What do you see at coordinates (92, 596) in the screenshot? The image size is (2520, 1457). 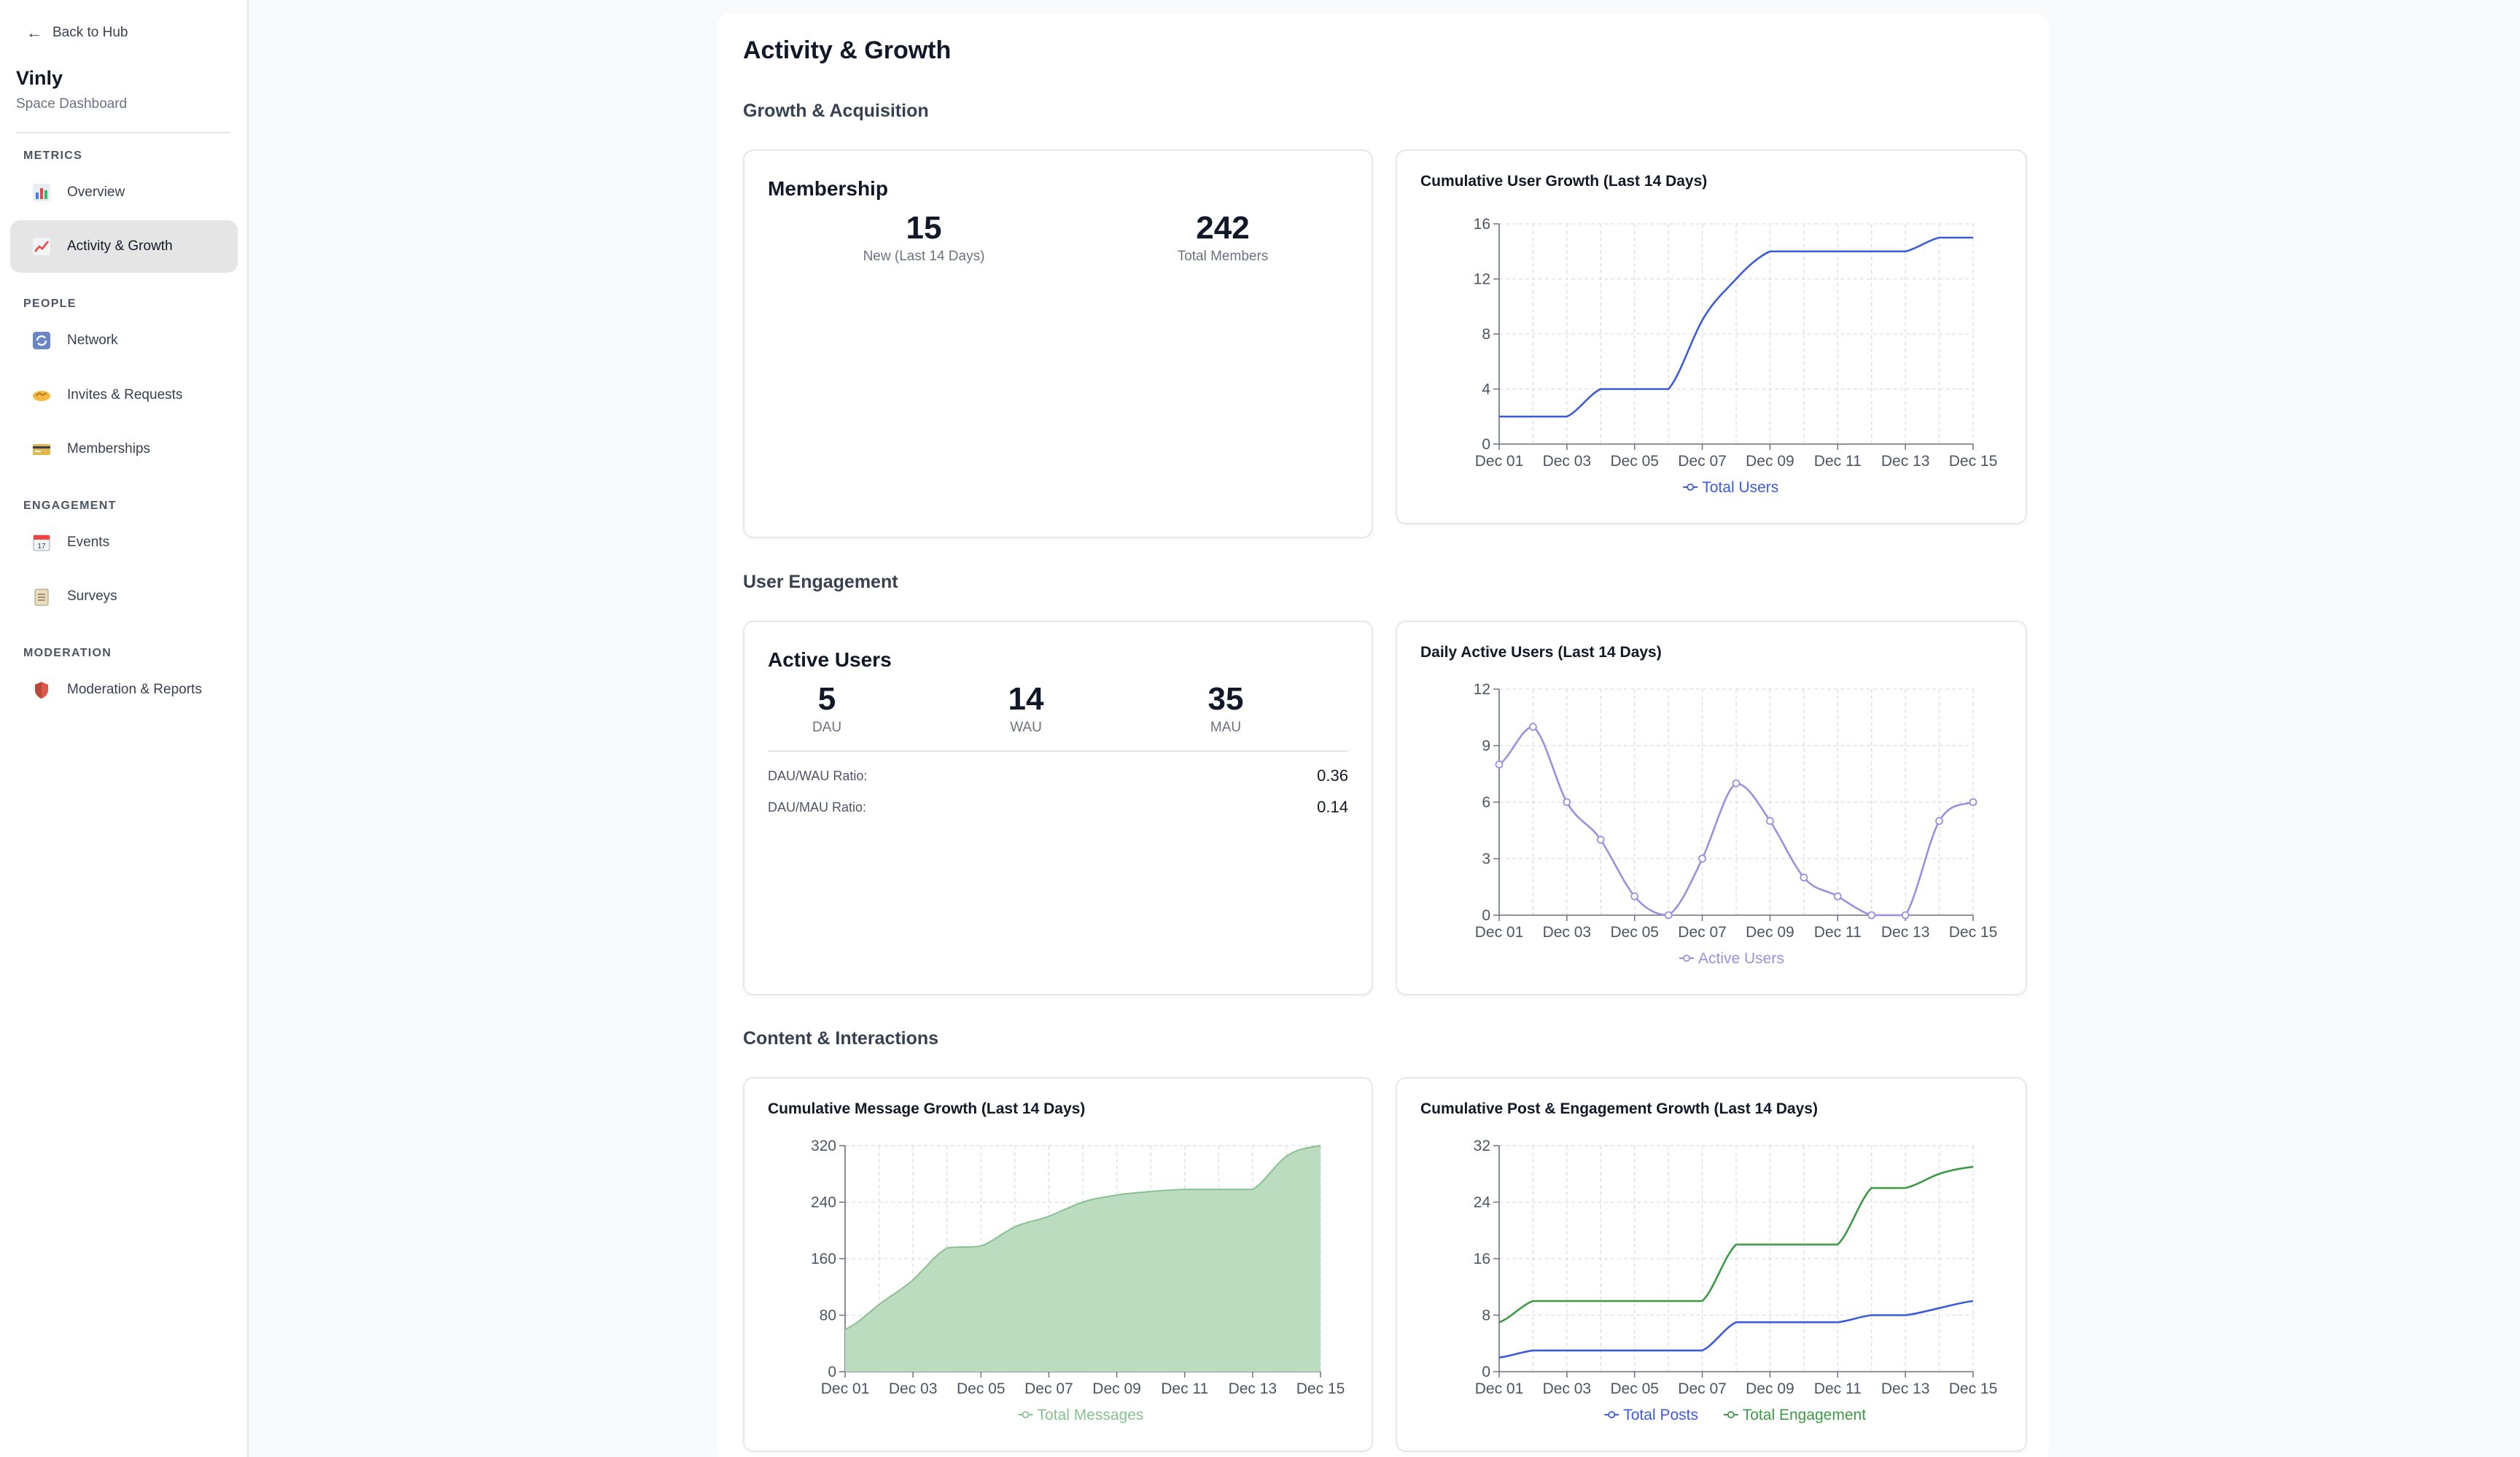 I see `sidebar-item-label: Surveys` at bounding box center [92, 596].